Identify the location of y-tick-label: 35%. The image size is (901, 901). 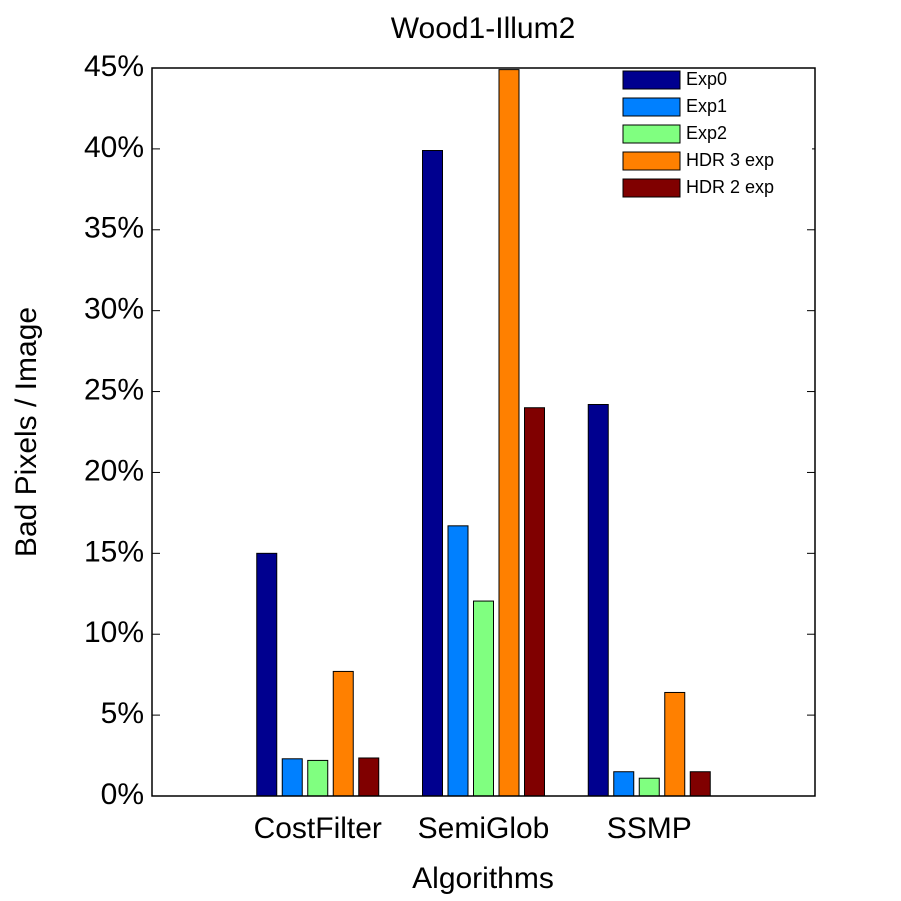
(114, 228).